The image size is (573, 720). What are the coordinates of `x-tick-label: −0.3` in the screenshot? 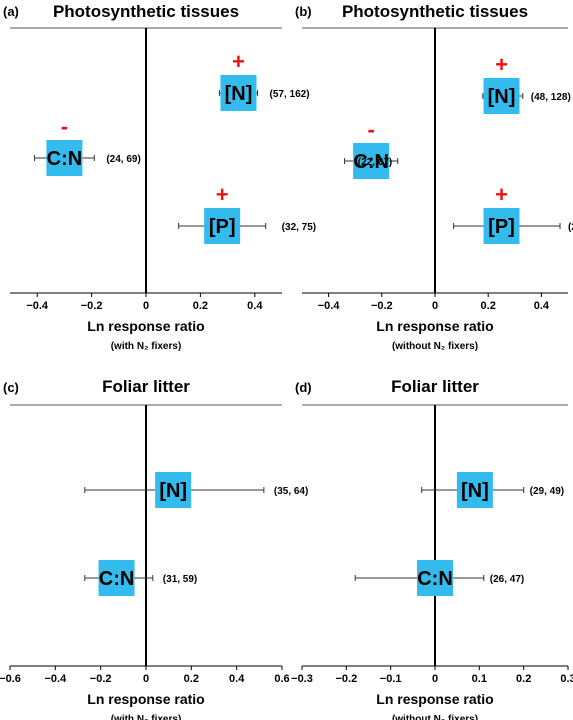 It's located at (302, 679).